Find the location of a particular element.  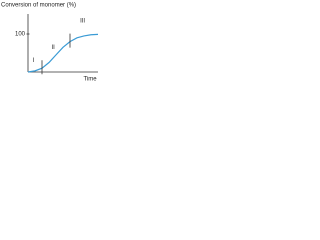

y-axis-label: Conversion of monomer (%) is located at coordinates (38, 6).